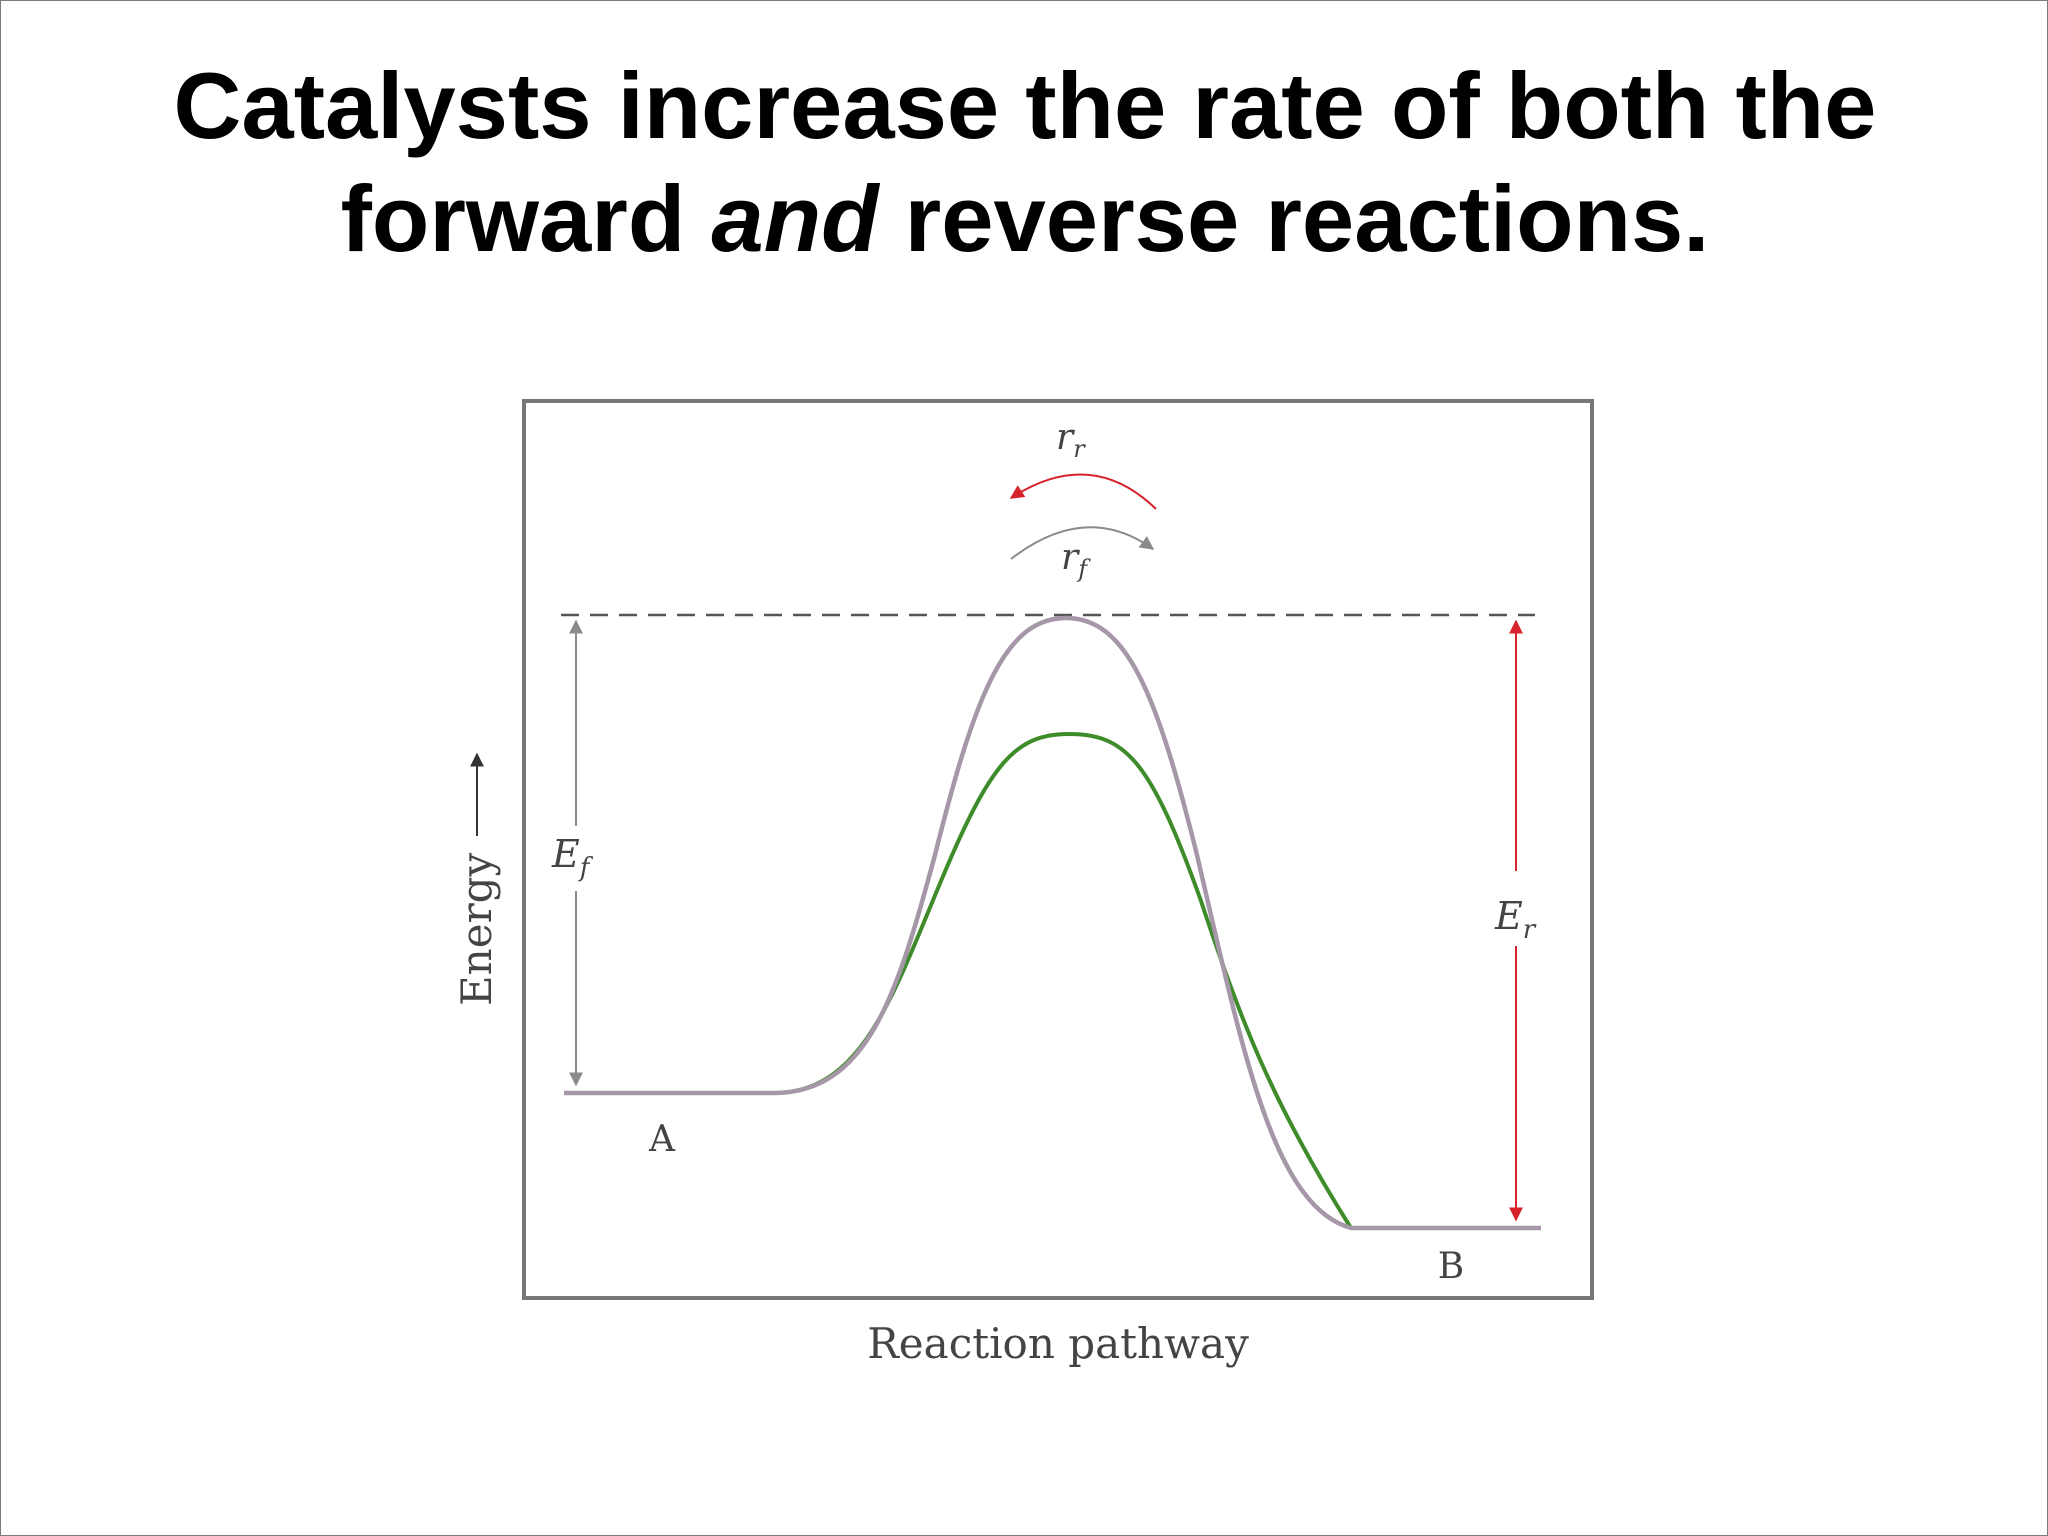 This screenshot has height=1536, width=2048. Describe the element at coordinates (476, 929) in the screenshot. I see `y-axis-label: Energy` at that location.